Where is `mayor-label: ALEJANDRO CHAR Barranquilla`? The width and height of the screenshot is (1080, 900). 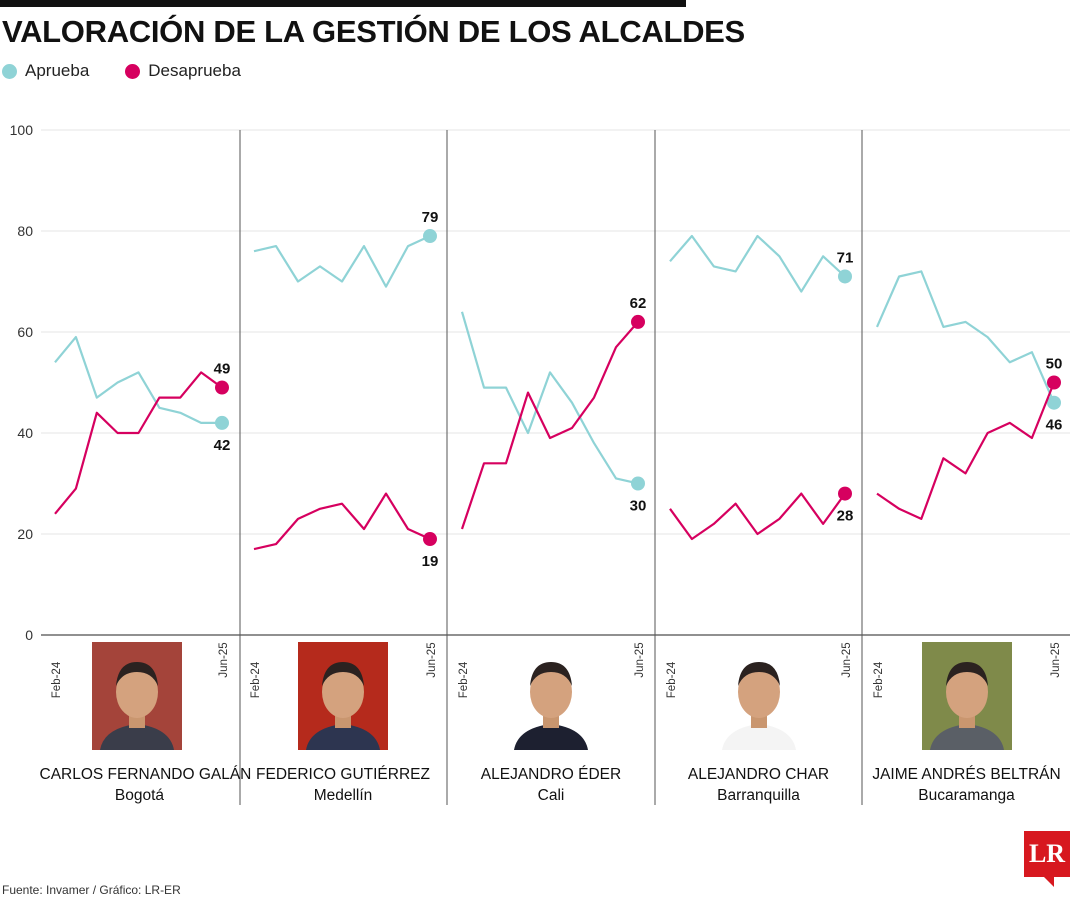
mayor-label: ALEJANDRO CHAR Barranquilla is located at coordinates (759, 785).